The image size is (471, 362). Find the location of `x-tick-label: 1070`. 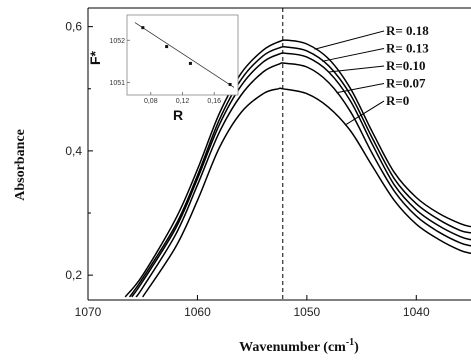

x-tick-label: 1070 is located at coordinates (88, 312).